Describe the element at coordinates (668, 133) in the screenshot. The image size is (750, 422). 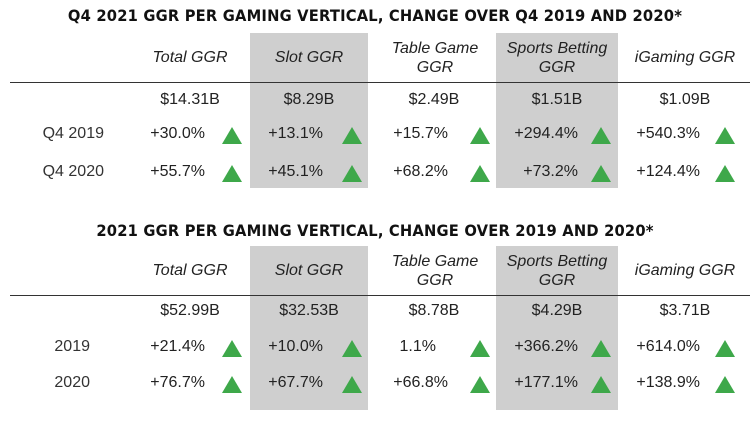
I see `pct-igaming: +540.3%` at that location.